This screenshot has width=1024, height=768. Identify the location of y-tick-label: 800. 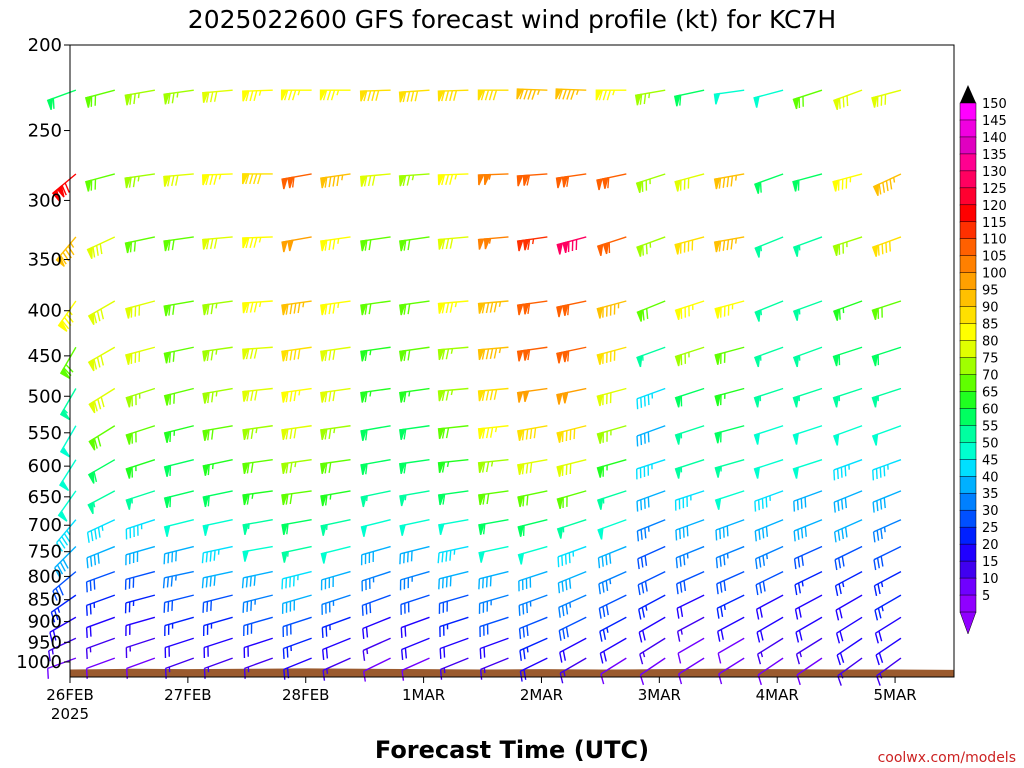
(45, 576).